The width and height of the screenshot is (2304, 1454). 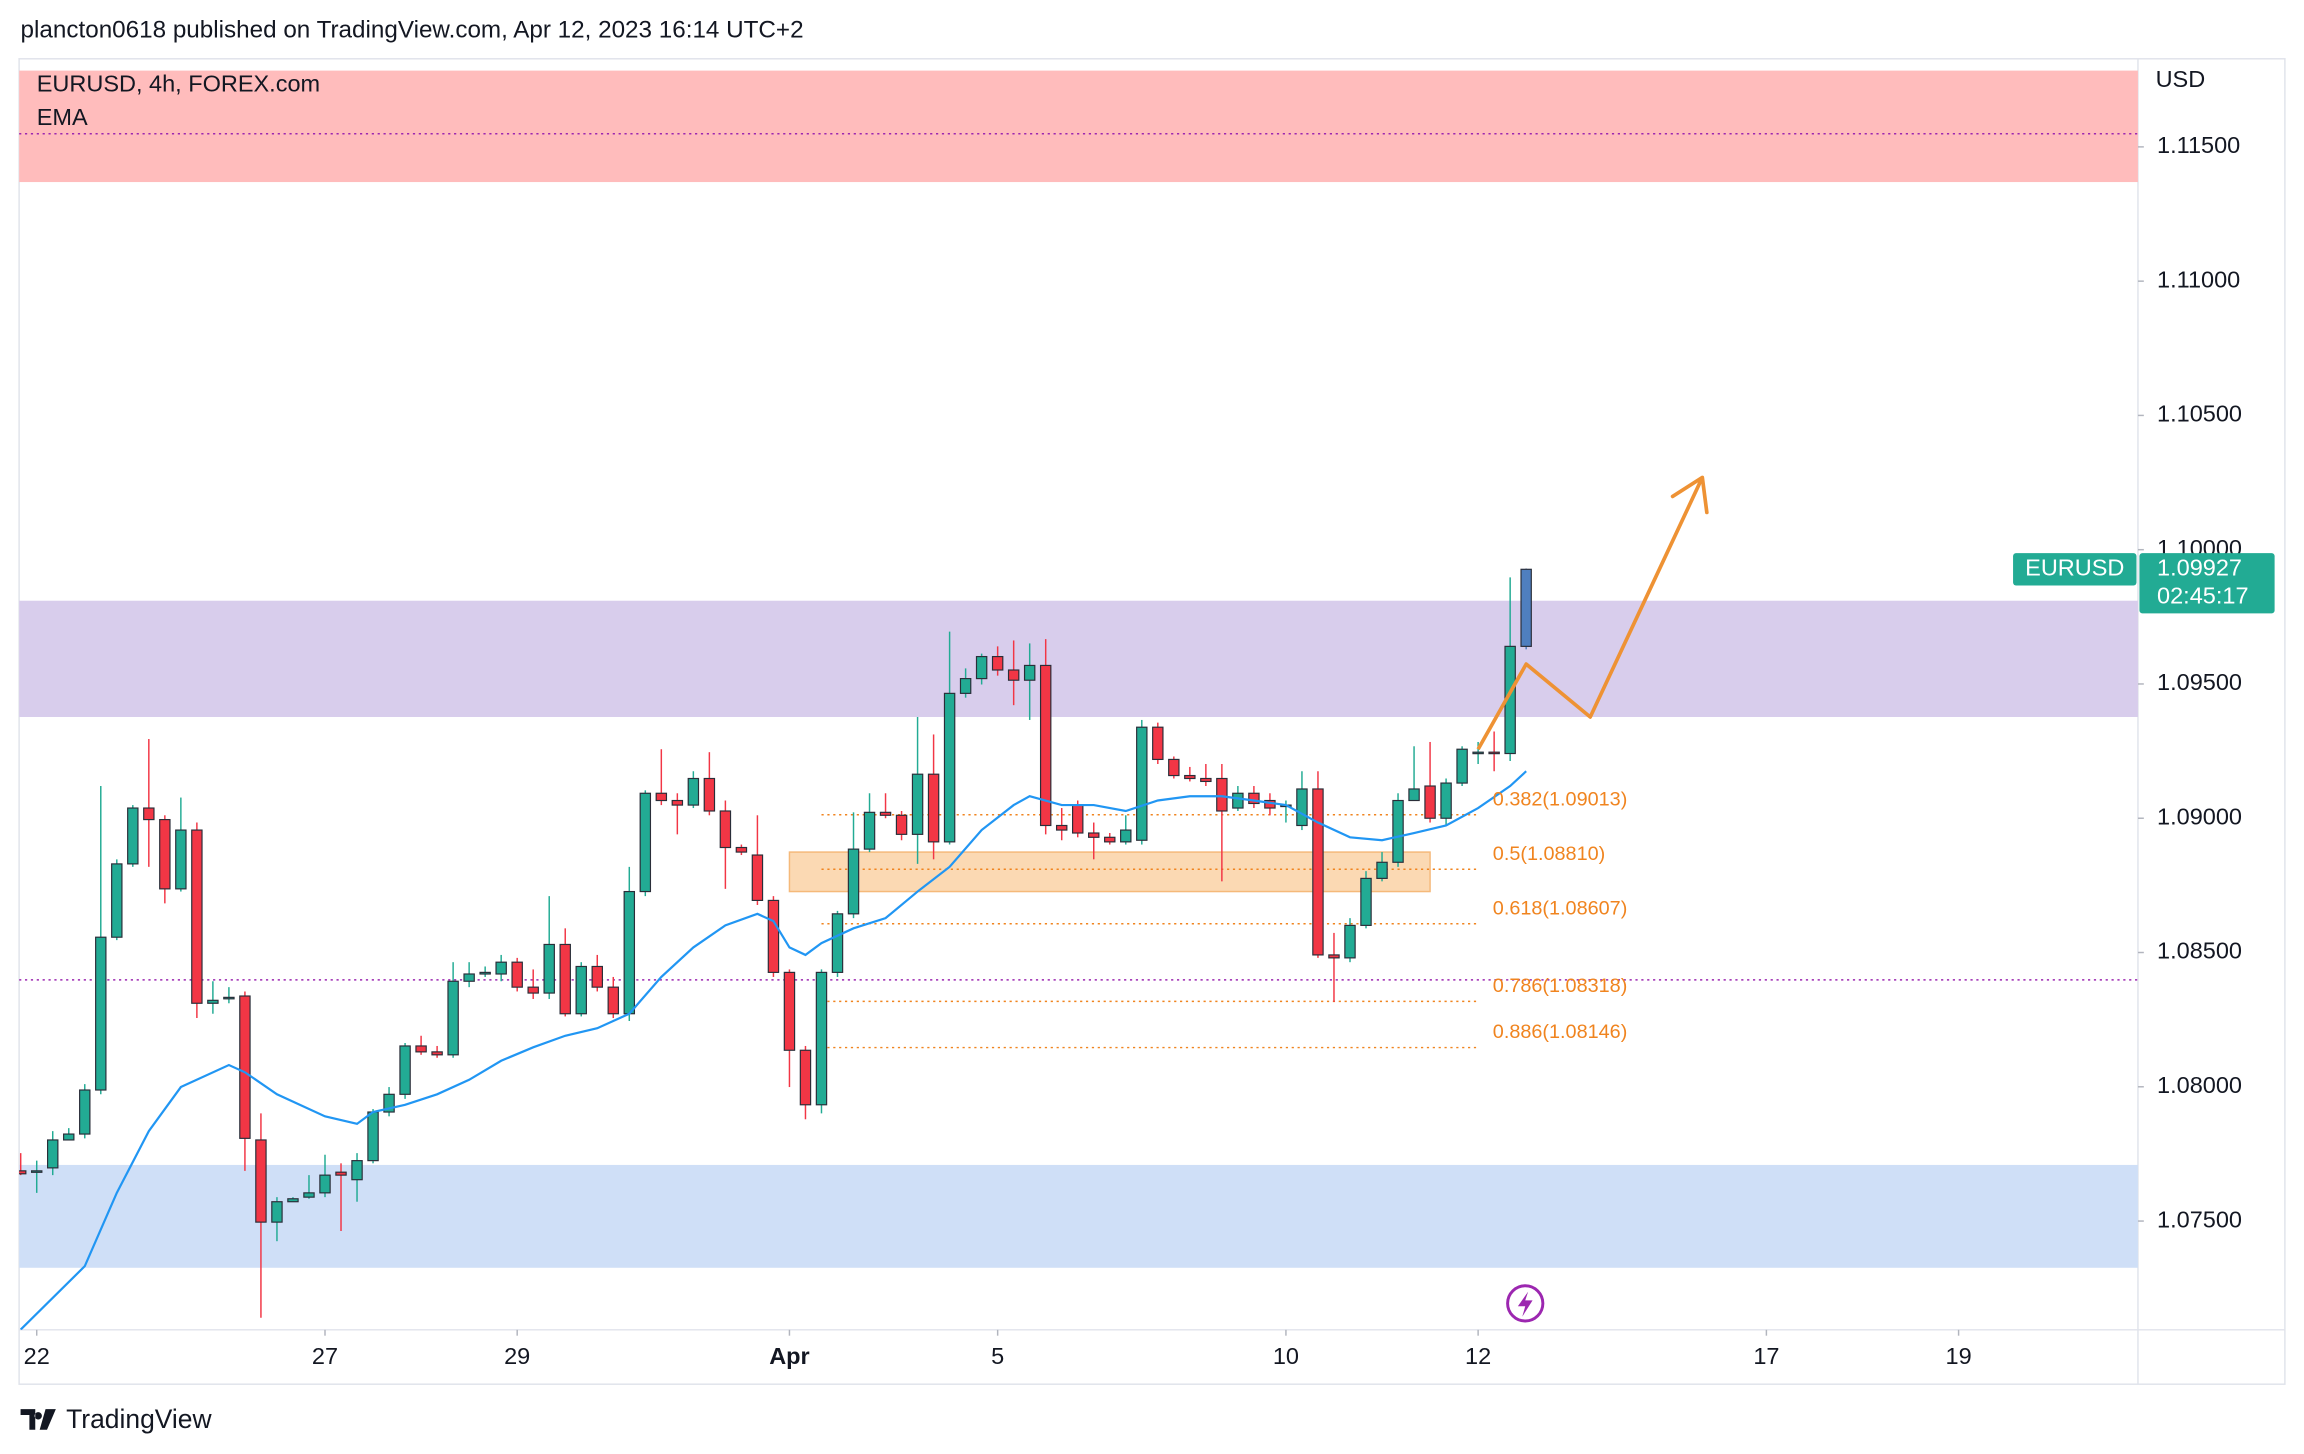 What do you see at coordinates (139, 1419) in the screenshot?
I see `footer-brand: TradingView` at bounding box center [139, 1419].